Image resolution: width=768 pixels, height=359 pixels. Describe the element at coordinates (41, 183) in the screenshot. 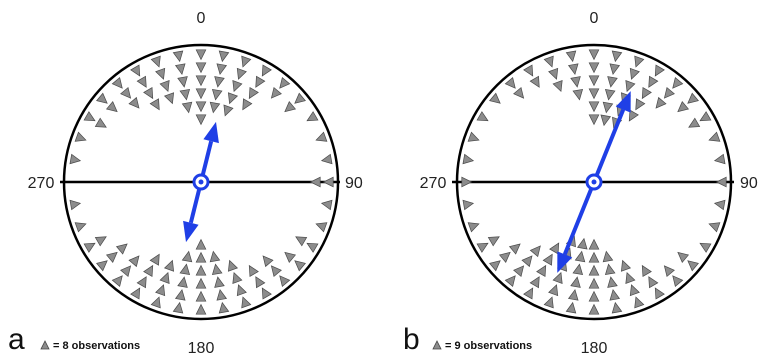

I see `panel-a-label-270: 270` at that location.